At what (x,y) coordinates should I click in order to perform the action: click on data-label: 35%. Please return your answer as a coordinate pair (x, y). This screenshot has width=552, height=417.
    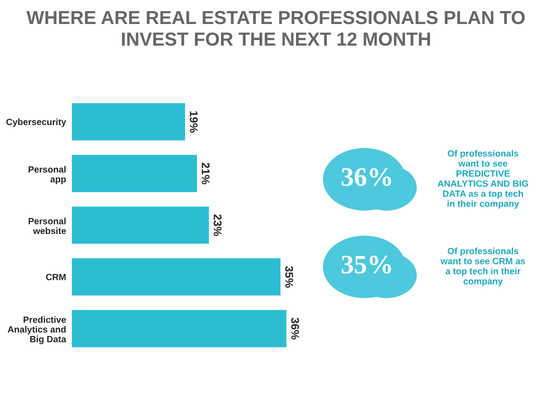
    Looking at the image, I should click on (289, 277).